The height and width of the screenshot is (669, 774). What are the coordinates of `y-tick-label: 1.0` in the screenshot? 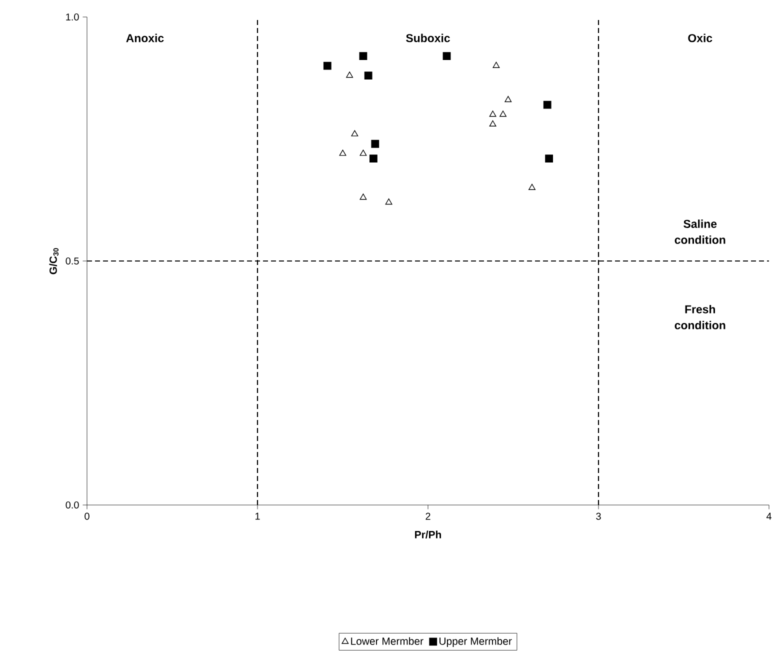 It's located at (72, 17).